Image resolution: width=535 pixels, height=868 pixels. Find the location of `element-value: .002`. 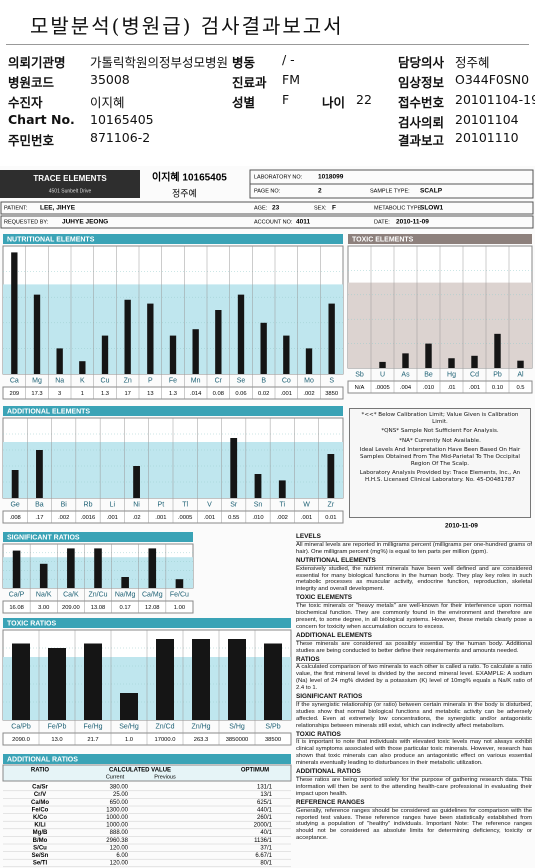

element-value: .002 is located at coordinates (308, 394).